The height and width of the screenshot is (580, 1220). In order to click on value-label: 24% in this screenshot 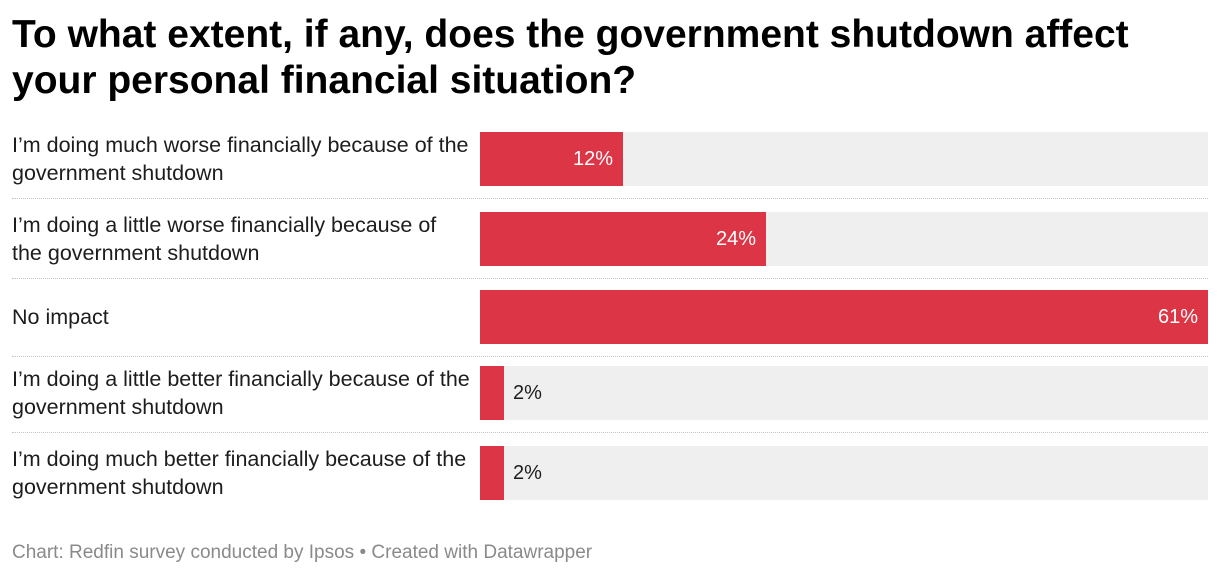, I will do `click(735, 239)`.